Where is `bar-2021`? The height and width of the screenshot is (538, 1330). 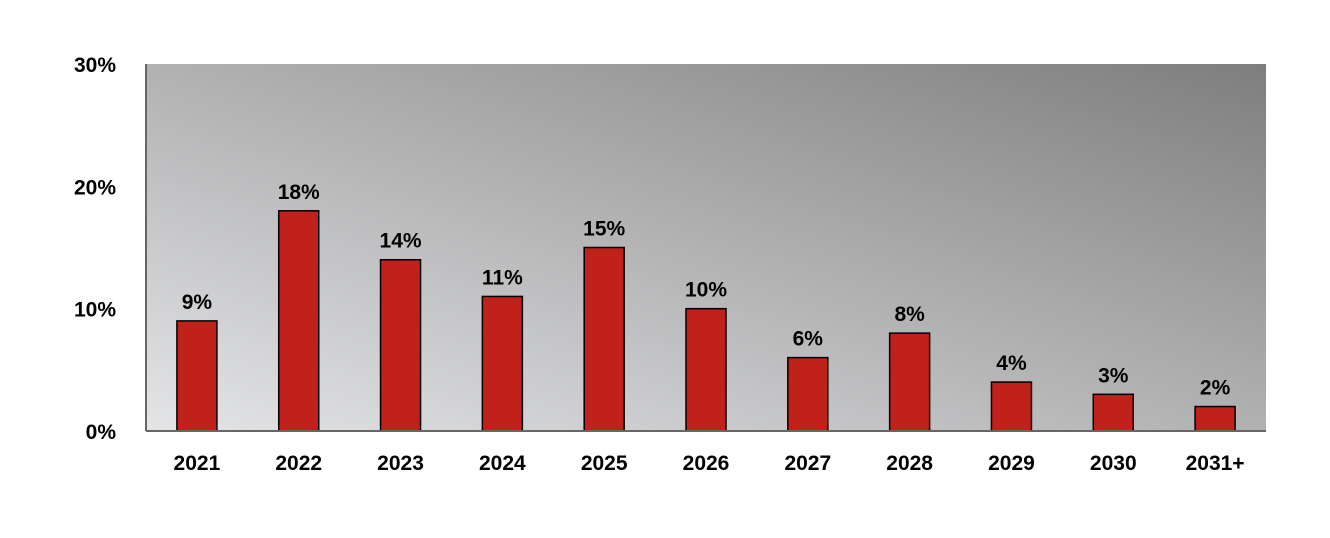
bar-2021 is located at coordinates (197, 376).